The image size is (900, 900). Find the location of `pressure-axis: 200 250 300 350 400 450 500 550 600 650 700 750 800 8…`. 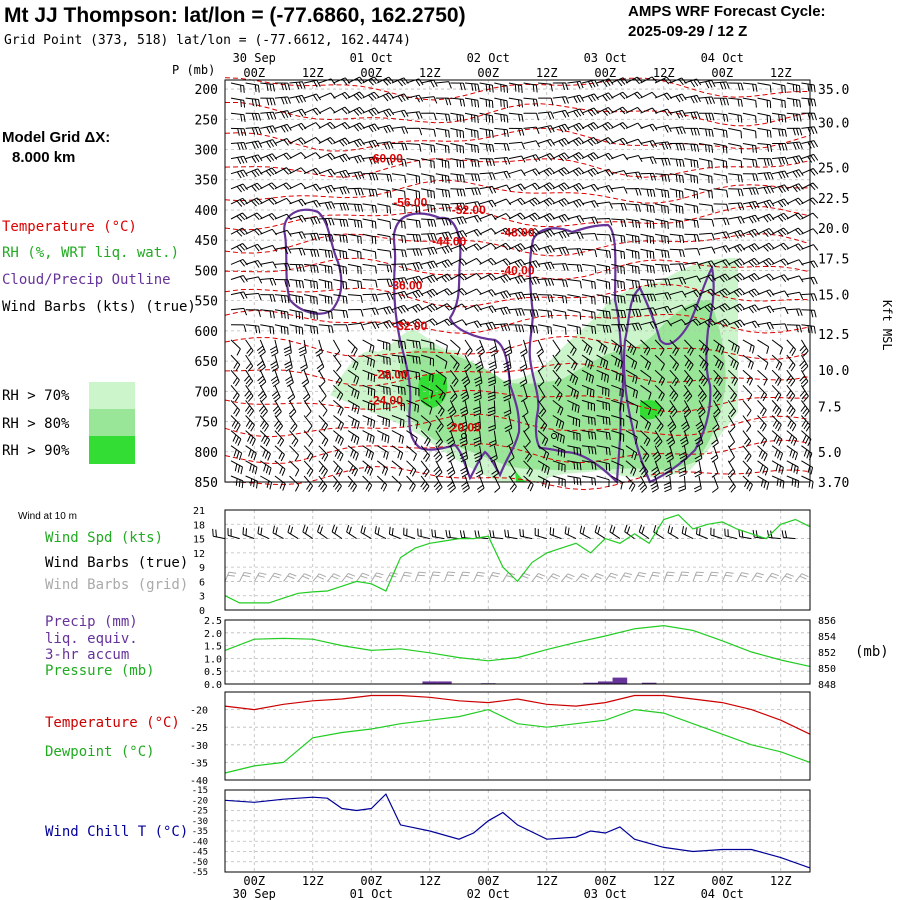

pressure-axis: 200 250 300 350 400 450 500 550 600 650 700 750 800 8… is located at coordinates (206, 287).